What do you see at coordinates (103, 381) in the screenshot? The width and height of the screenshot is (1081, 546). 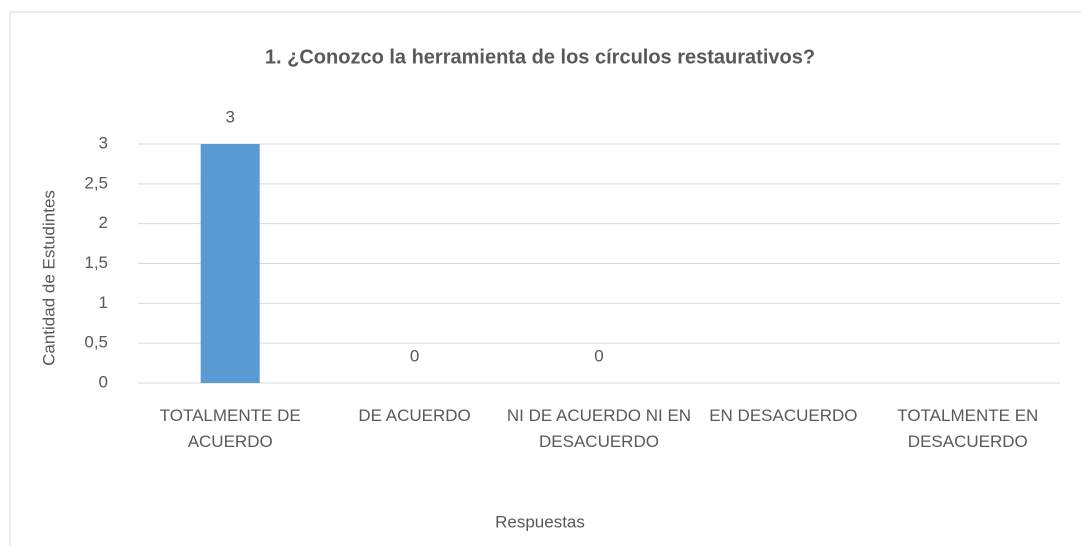 I see `y-tick-label: 0` at bounding box center [103, 381].